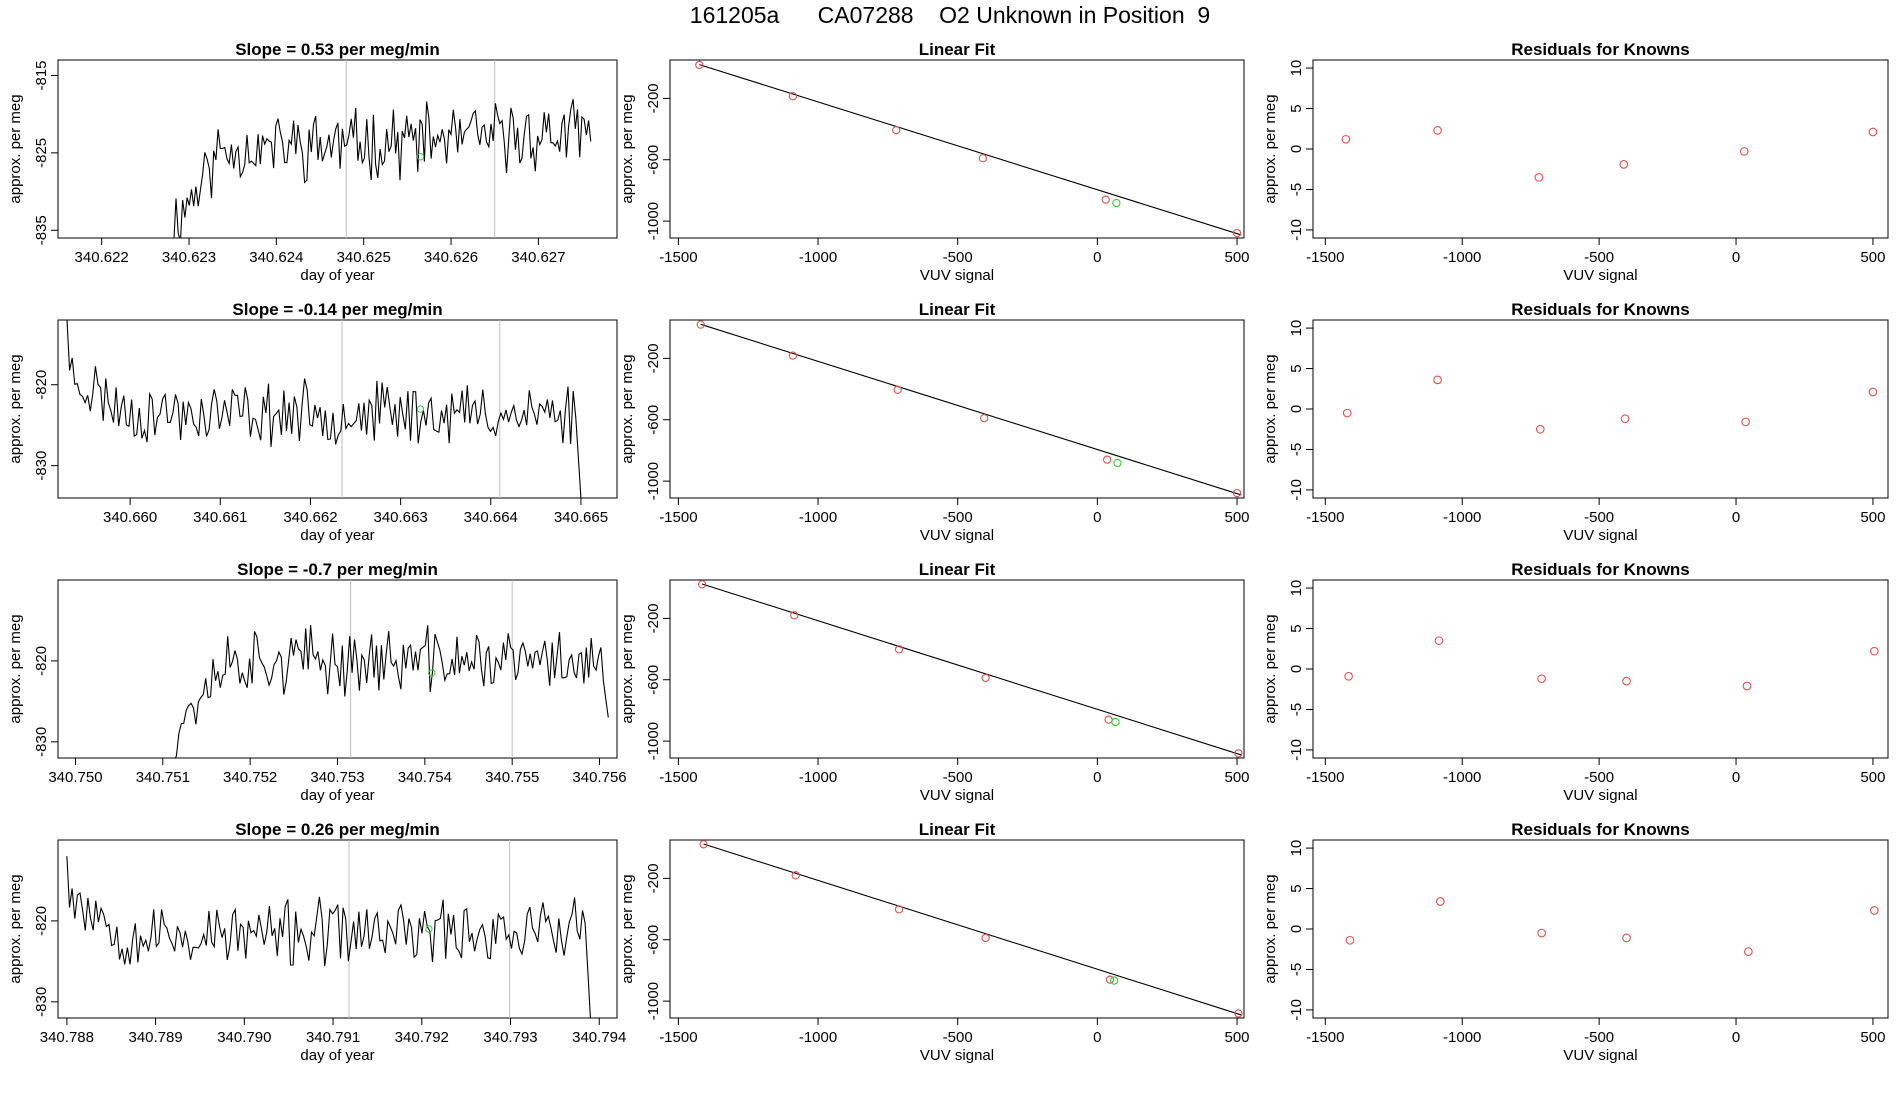 The image size is (1900, 1100). I want to click on x-tick-label: 340.756, so click(599, 777).